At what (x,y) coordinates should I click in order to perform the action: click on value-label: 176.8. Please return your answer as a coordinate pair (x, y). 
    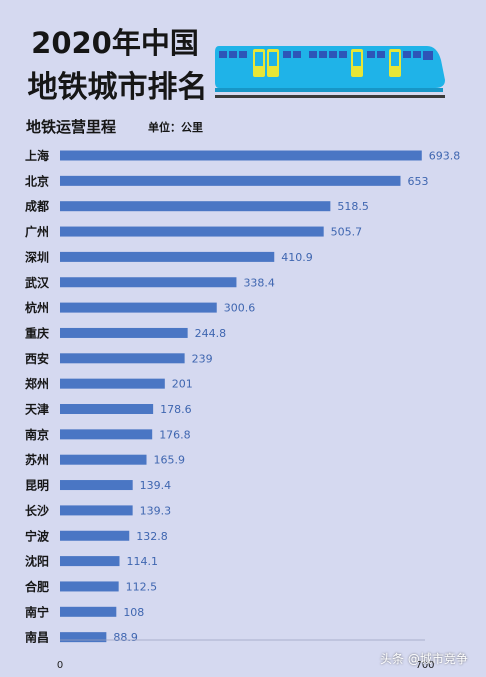
    Looking at the image, I should click on (175, 434).